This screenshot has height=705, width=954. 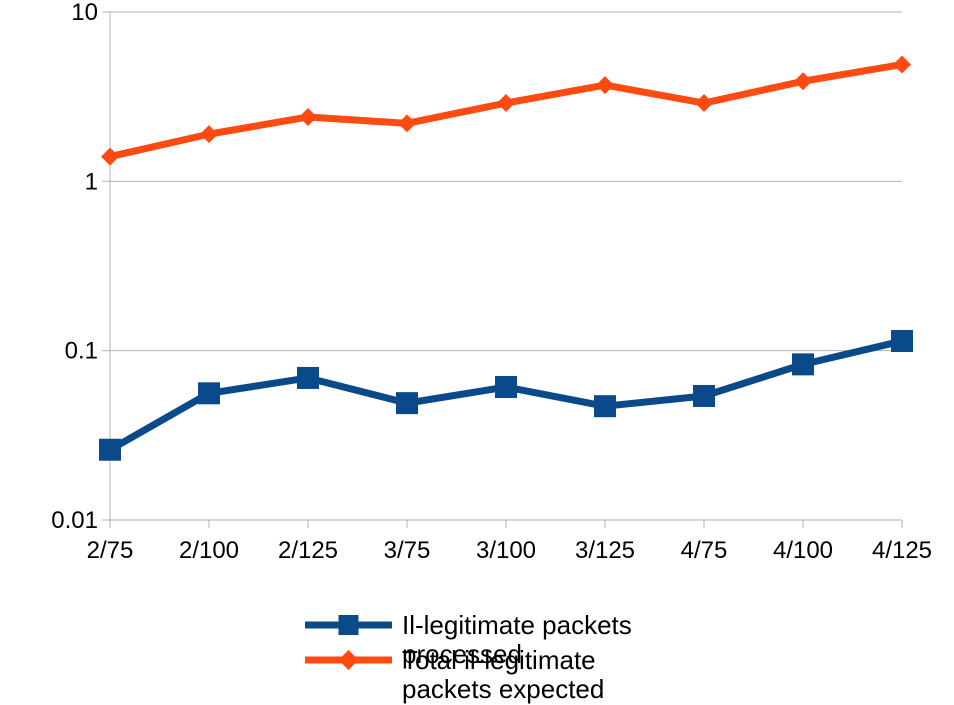 I want to click on legend-label-line: Total il-legitimate, so click(x=499, y=660).